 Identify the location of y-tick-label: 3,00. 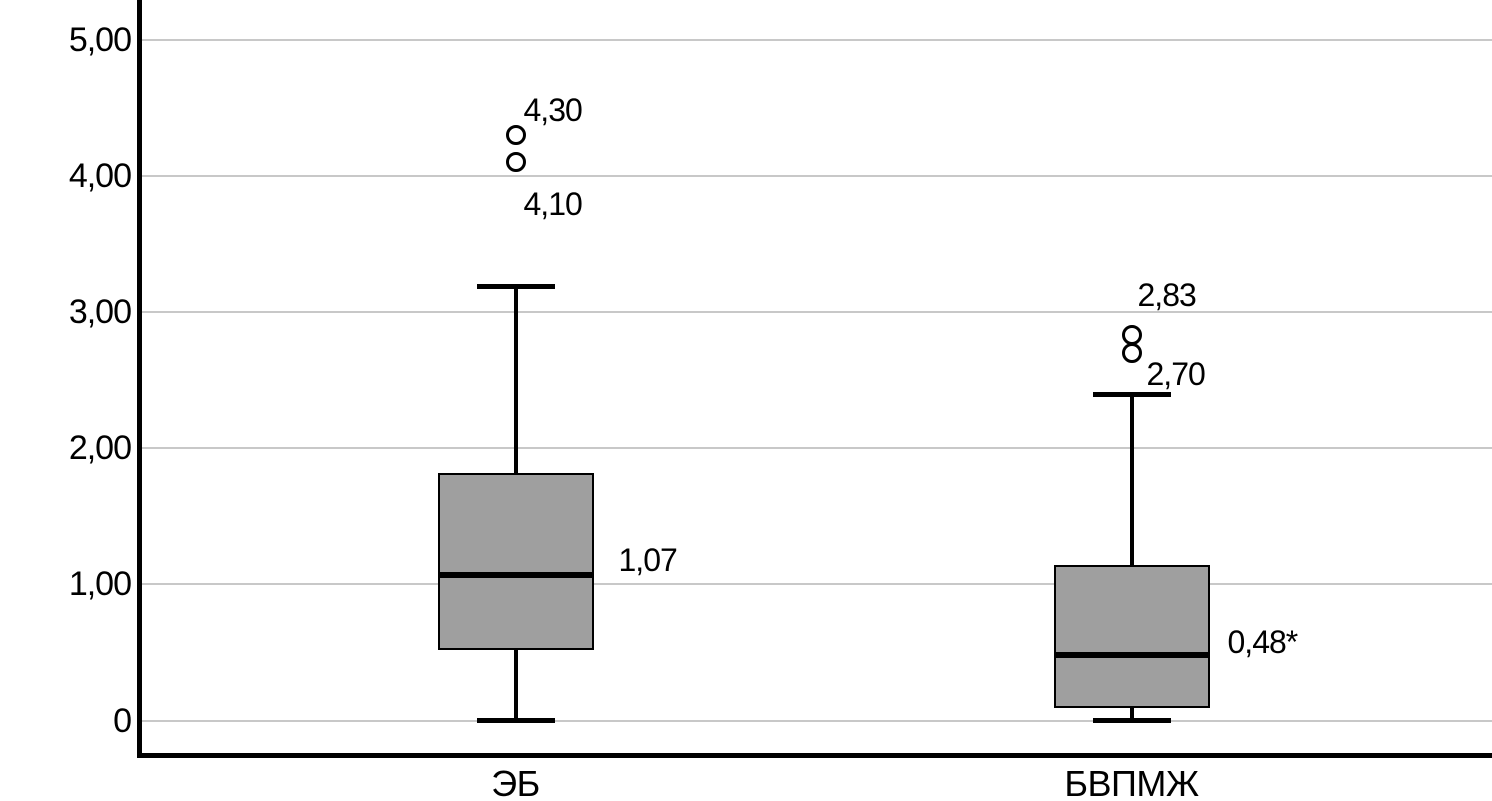
(100, 311).